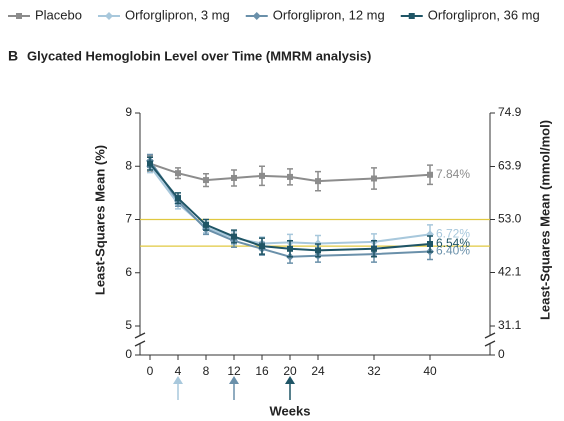 This screenshot has height=421, width=564. What do you see at coordinates (206, 371) in the screenshot?
I see `x-tick-label: 8` at bounding box center [206, 371].